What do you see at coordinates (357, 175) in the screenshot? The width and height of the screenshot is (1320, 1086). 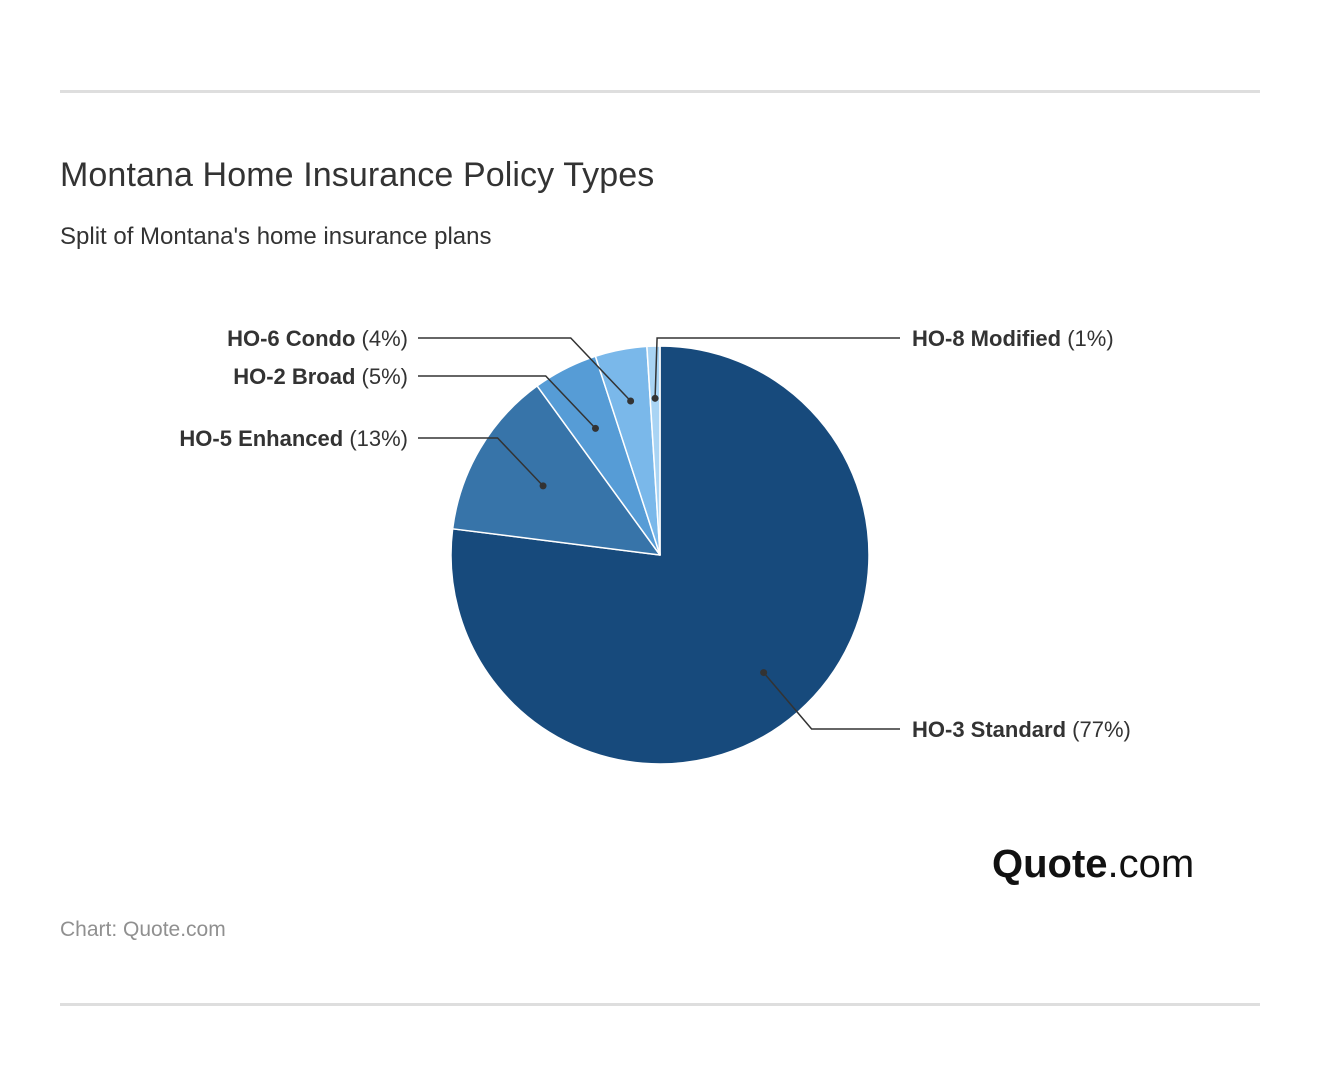 I see `chart-title: Montana Home Insurance Policy Types` at bounding box center [357, 175].